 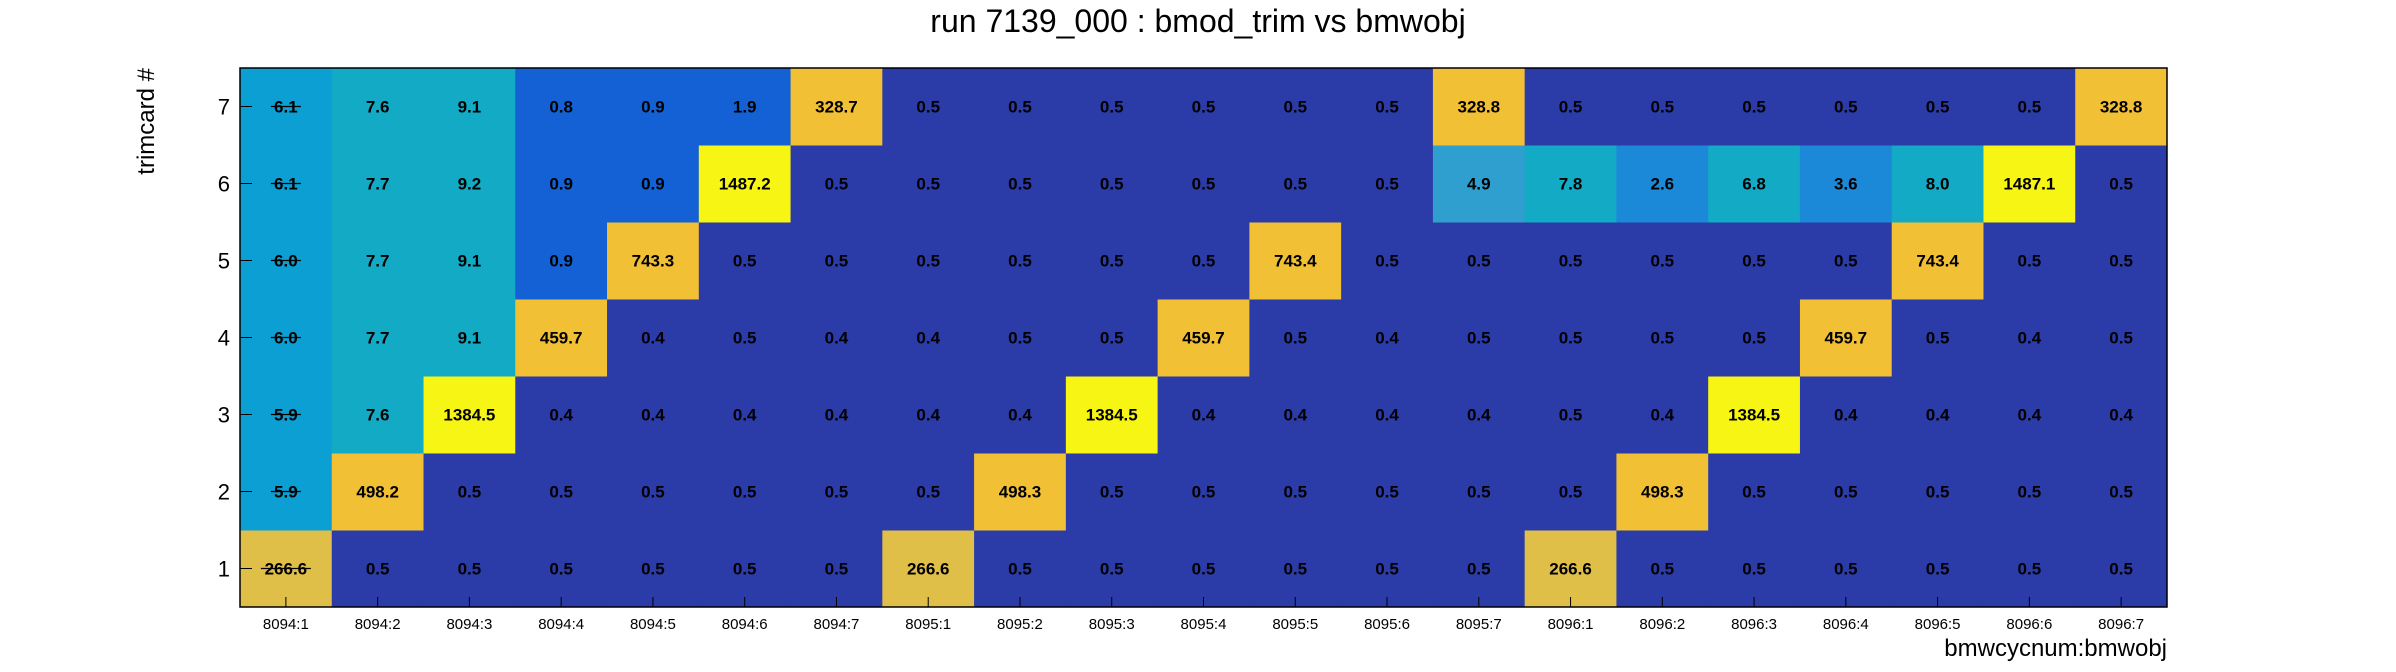 What do you see at coordinates (224, 338) in the screenshot?
I see `y-tick-label: 4` at bounding box center [224, 338].